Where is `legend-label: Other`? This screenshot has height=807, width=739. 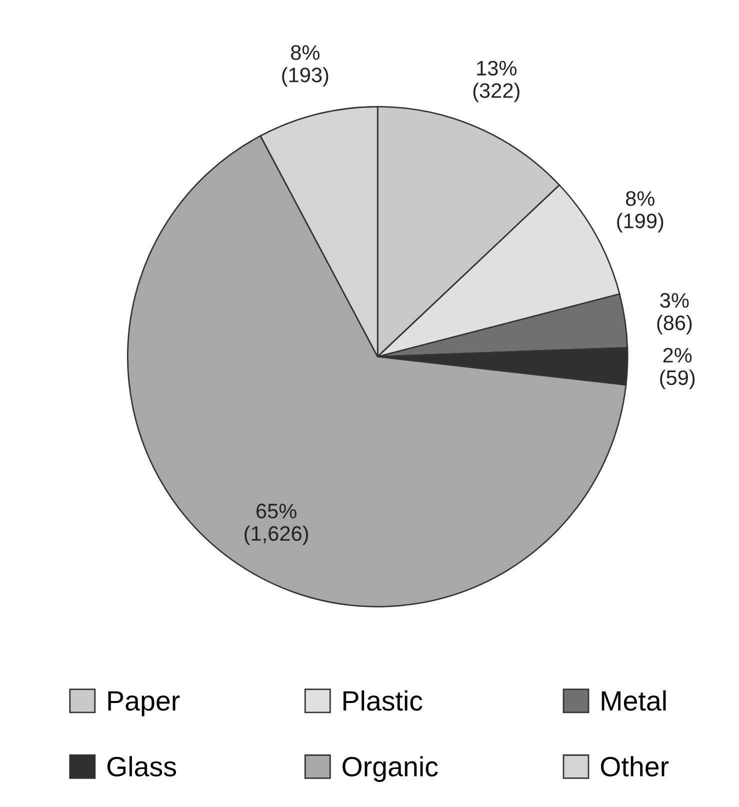 legend-label: Other is located at coordinates (634, 766).